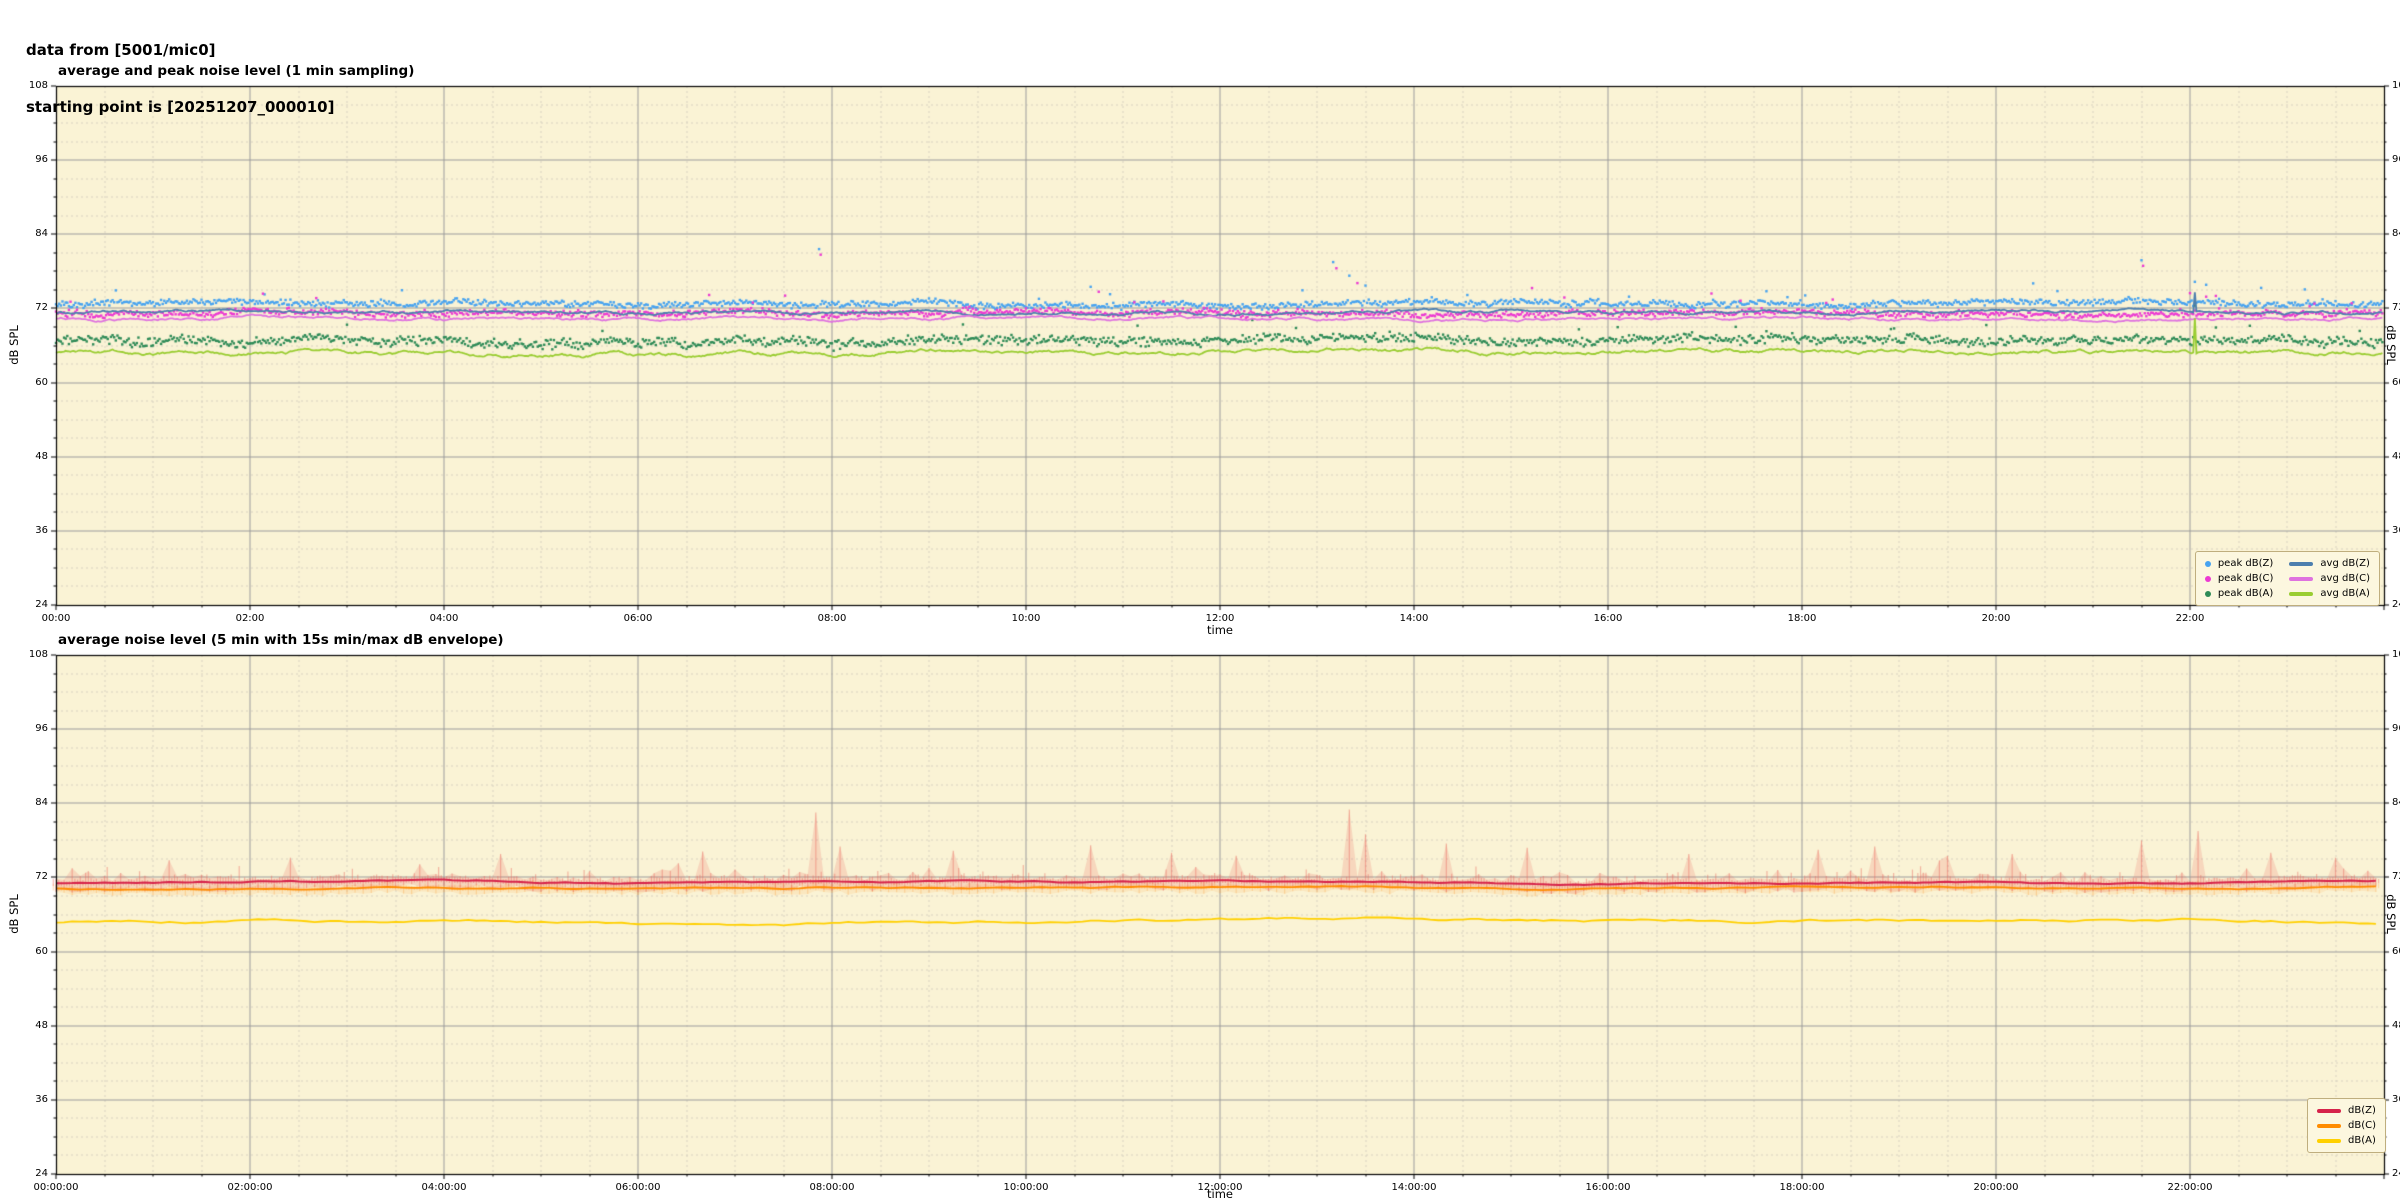 The image size is (2400, 1200). I want to click on x-tick-label: 08:00, so click(832, 618).